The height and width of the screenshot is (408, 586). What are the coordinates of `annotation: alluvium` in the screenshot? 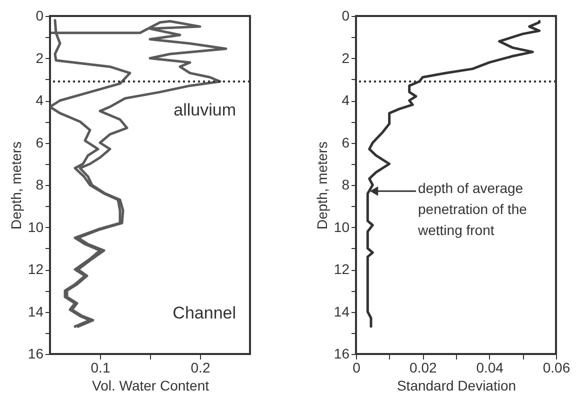 It's located at (205, 110).